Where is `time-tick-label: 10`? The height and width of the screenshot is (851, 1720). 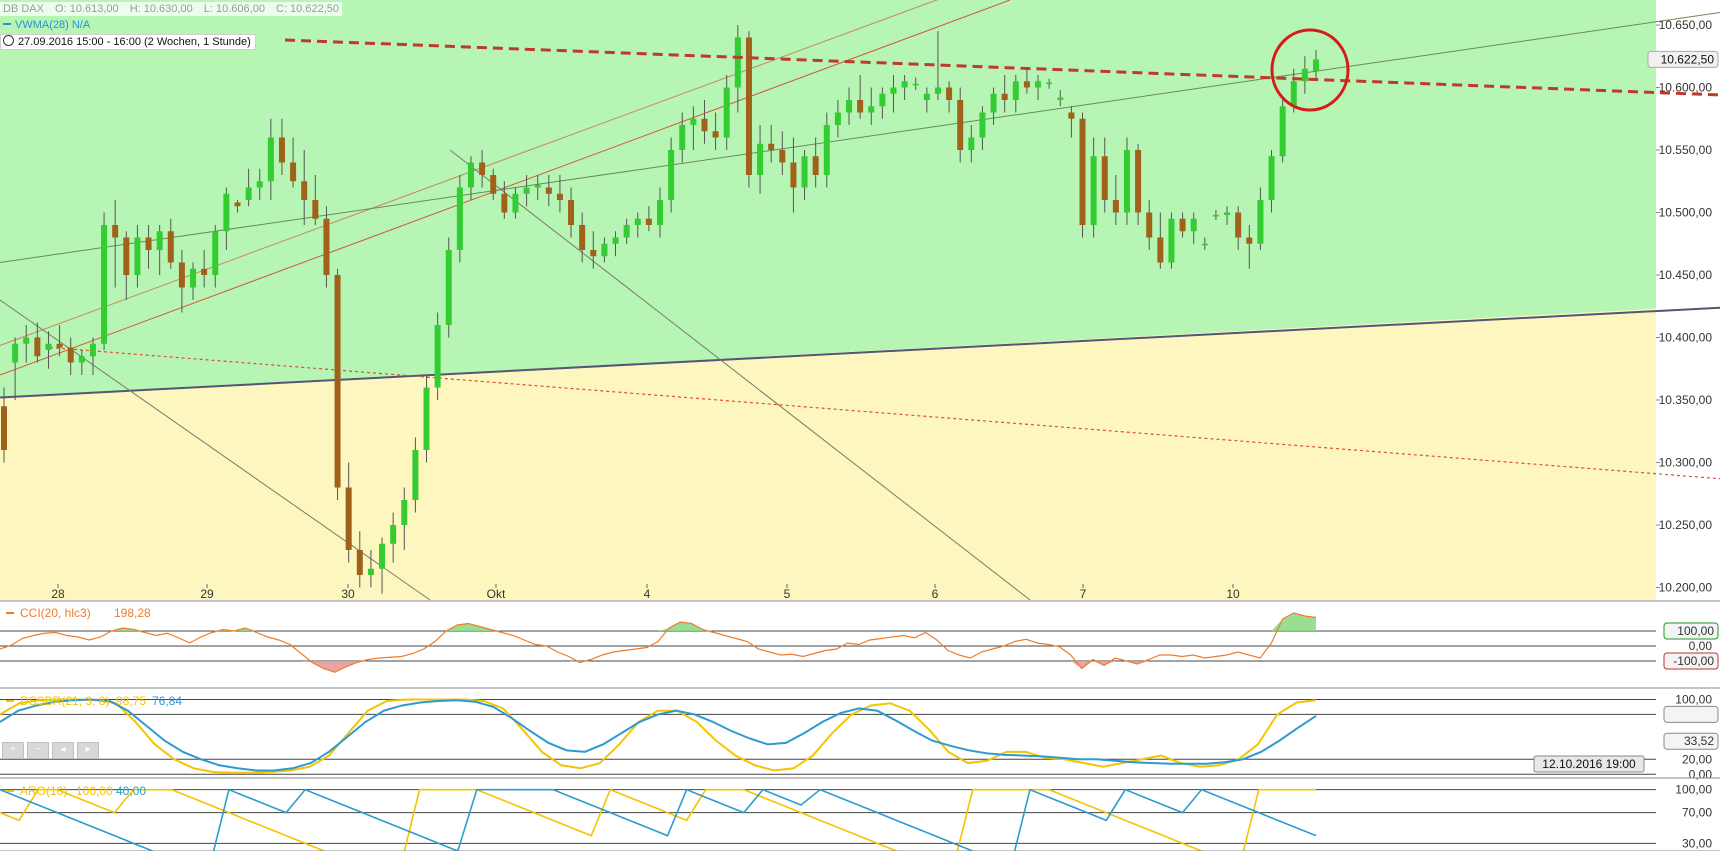 time-tick-label: 10 is located at coordinates (1233, 594).